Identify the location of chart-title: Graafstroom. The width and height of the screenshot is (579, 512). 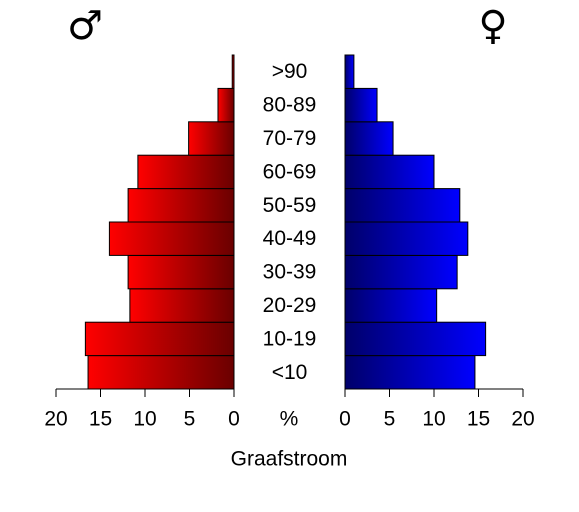
(289, 459).